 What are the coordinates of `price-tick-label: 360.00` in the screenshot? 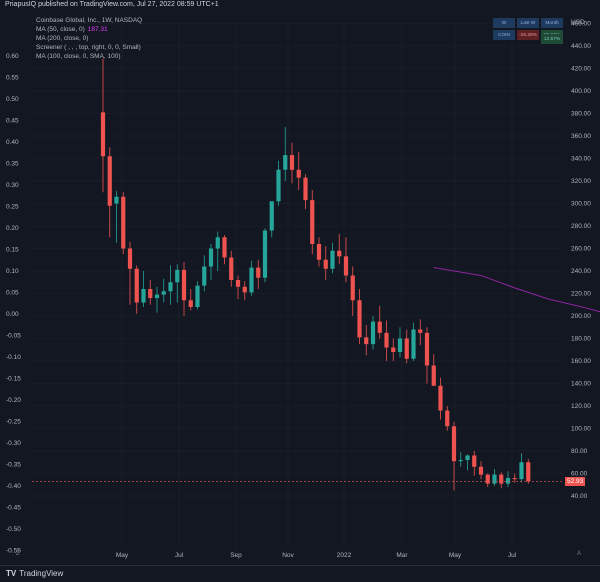 It's located at (581, 136).